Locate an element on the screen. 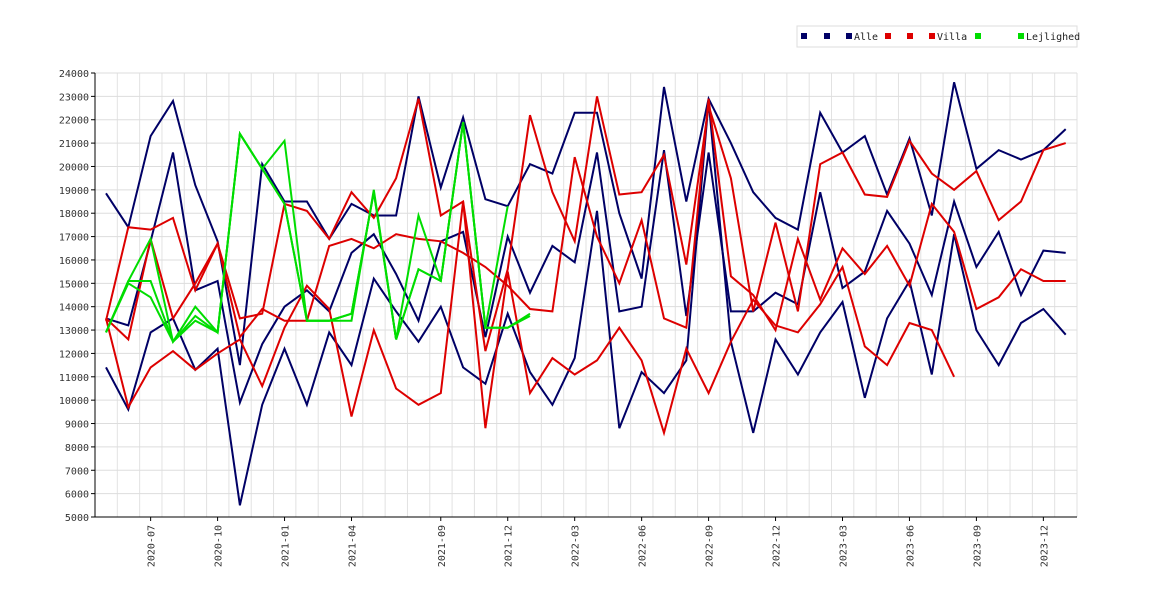  legend-label-alle: Alle is located at coordinates (866, 37).